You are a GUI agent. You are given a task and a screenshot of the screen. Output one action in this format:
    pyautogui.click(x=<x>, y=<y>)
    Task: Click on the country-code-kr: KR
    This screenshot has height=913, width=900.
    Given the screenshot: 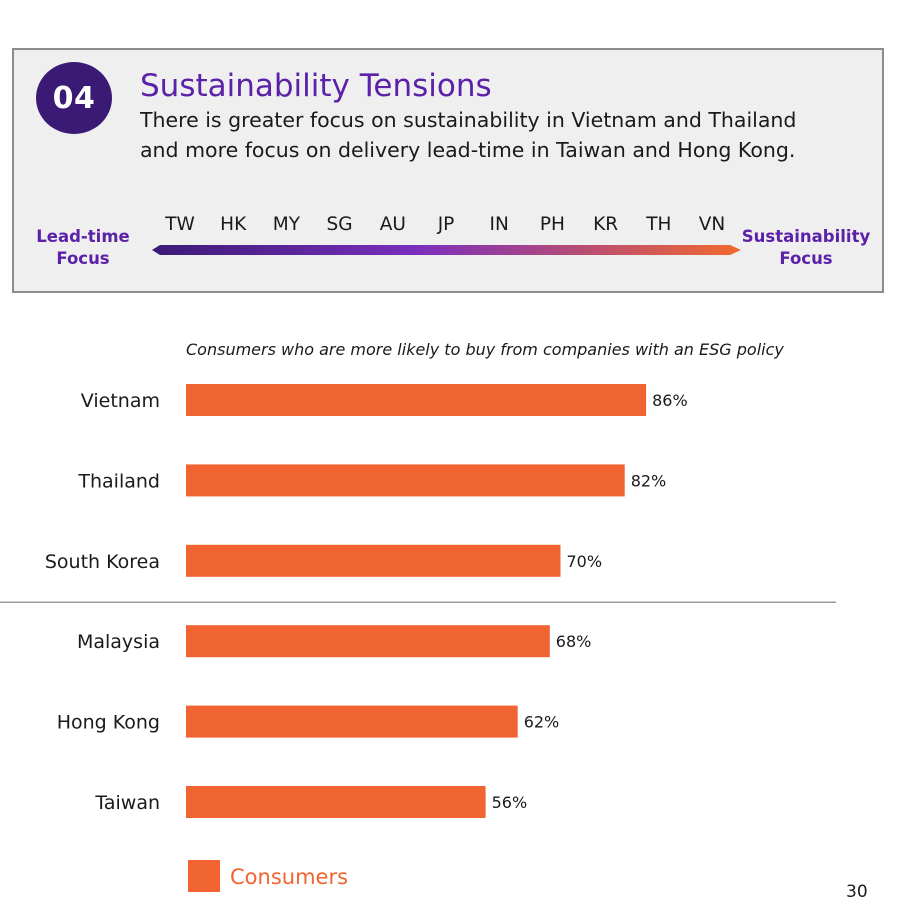 What is the action you would take?
    pyautogui.click(x=606, y=224)
    